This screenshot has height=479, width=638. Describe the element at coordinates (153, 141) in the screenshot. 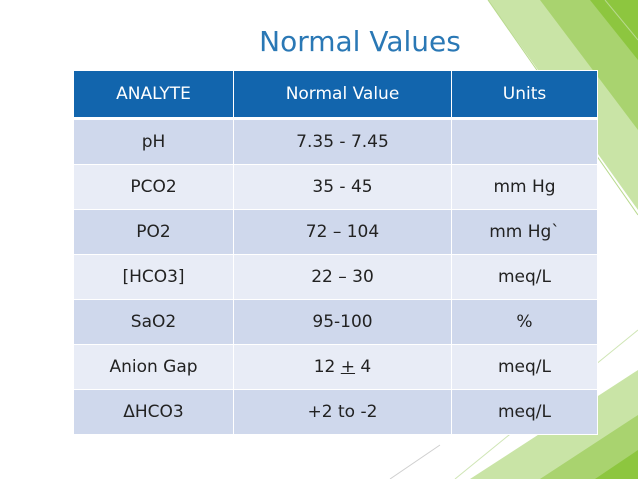

I see `analyte-cell: pH` at that location.